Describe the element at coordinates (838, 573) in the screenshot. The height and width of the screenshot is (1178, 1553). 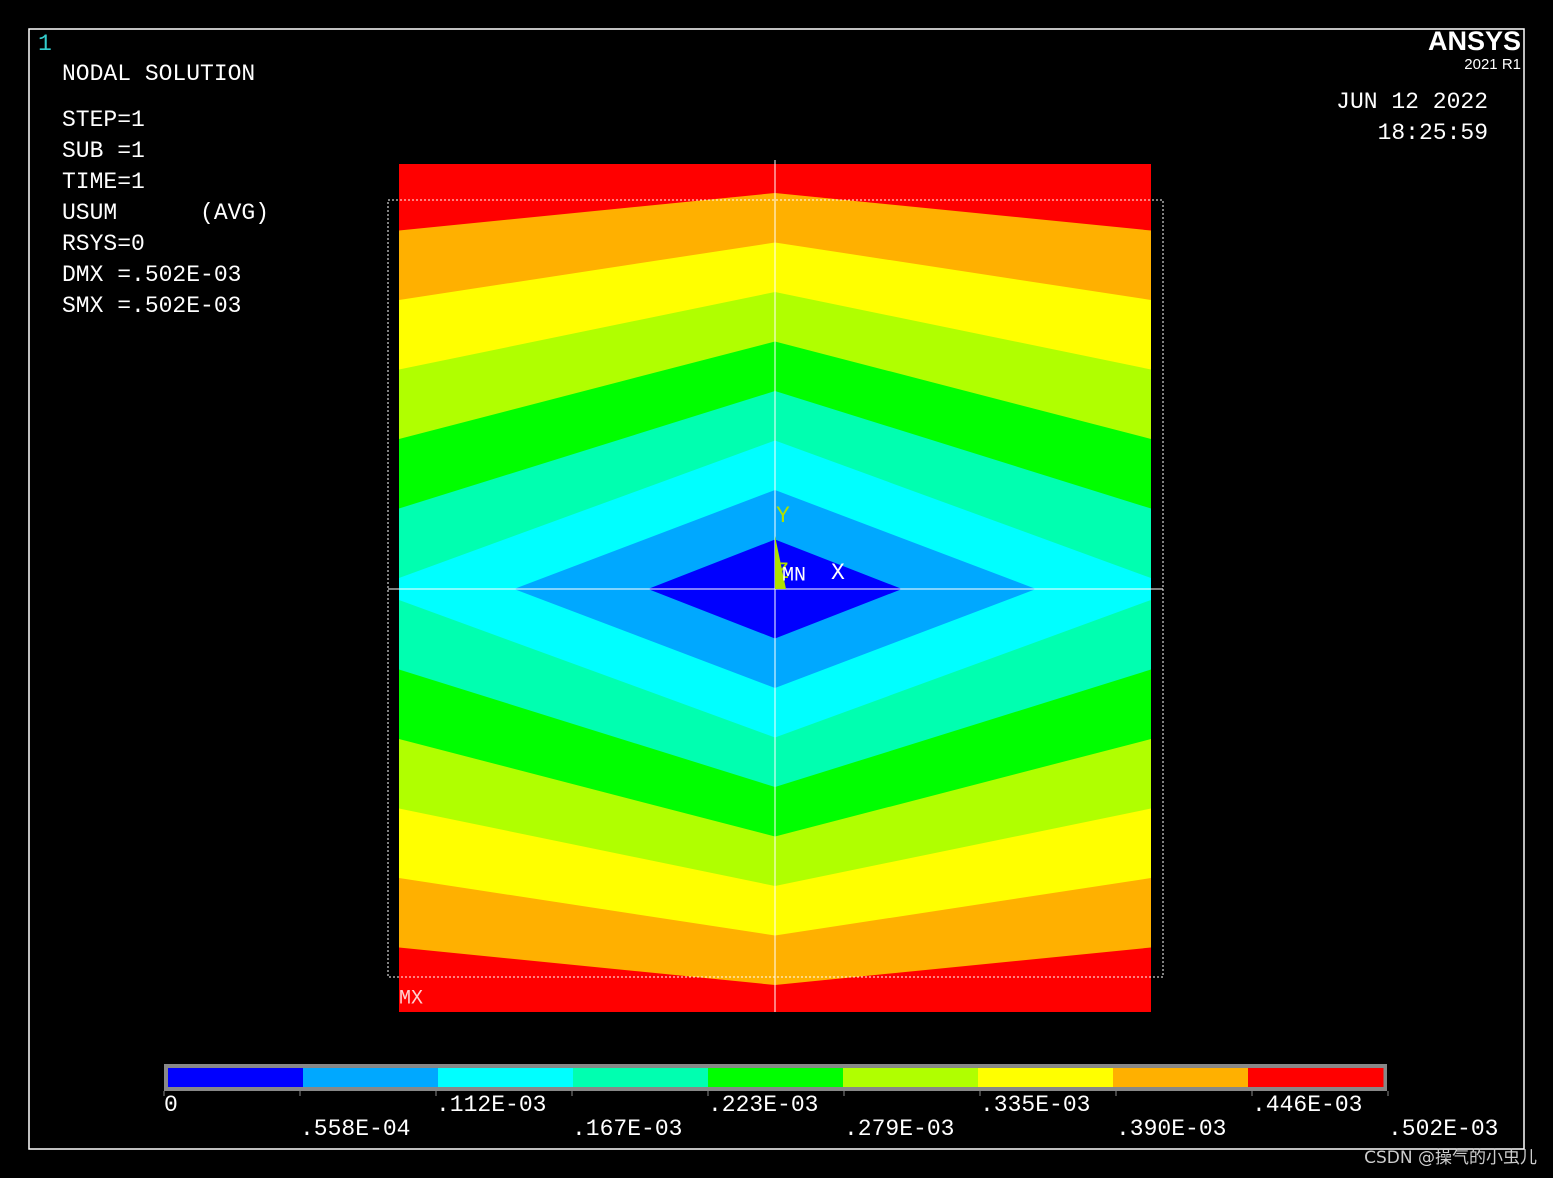
I see `axis-label: X` at that location.